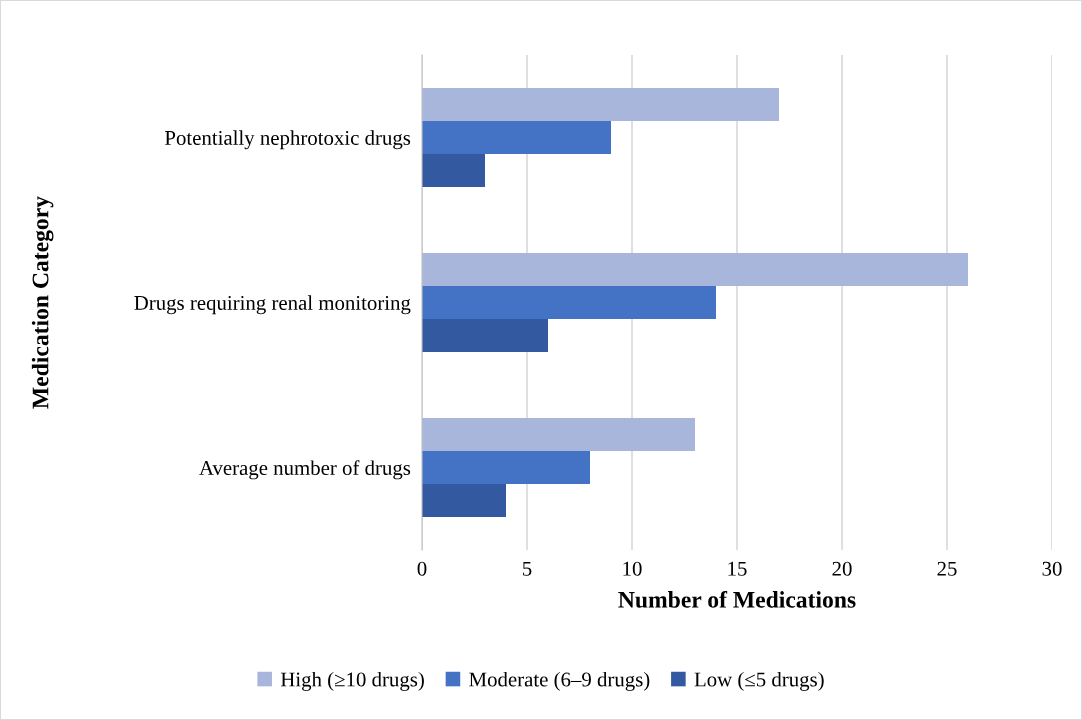 Image resolution: width=1082 pixels, height=720 pixels. What do you see at coordinates (632, 568) in the screenshot?
I see `x-tick-label: 10` at bounding box center [632, 568].